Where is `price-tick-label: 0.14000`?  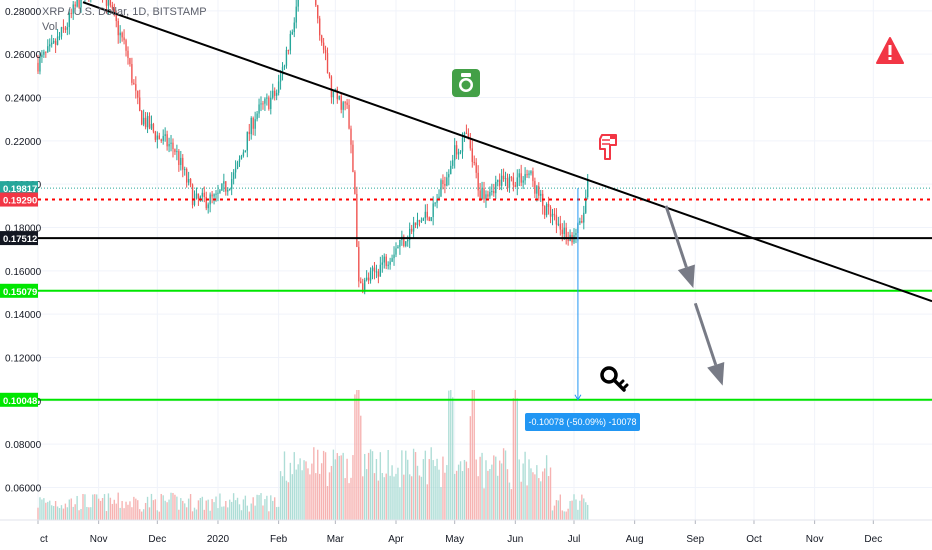 price-tick-label: 0.14000 is located at coordinates (23, 315).